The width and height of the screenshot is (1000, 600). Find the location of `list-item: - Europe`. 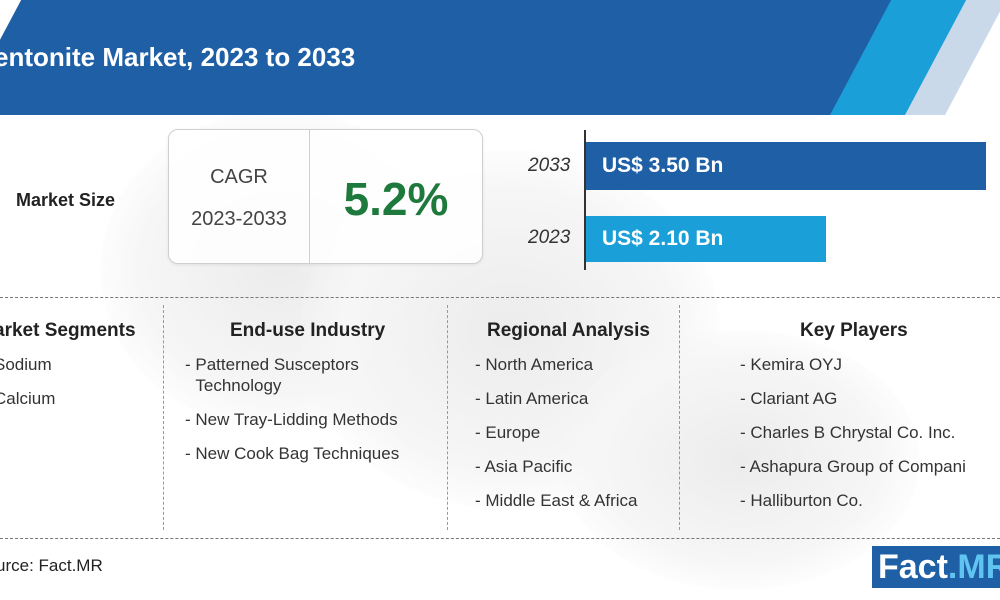

list-item: - Europe is located at coordinates (508, 432).